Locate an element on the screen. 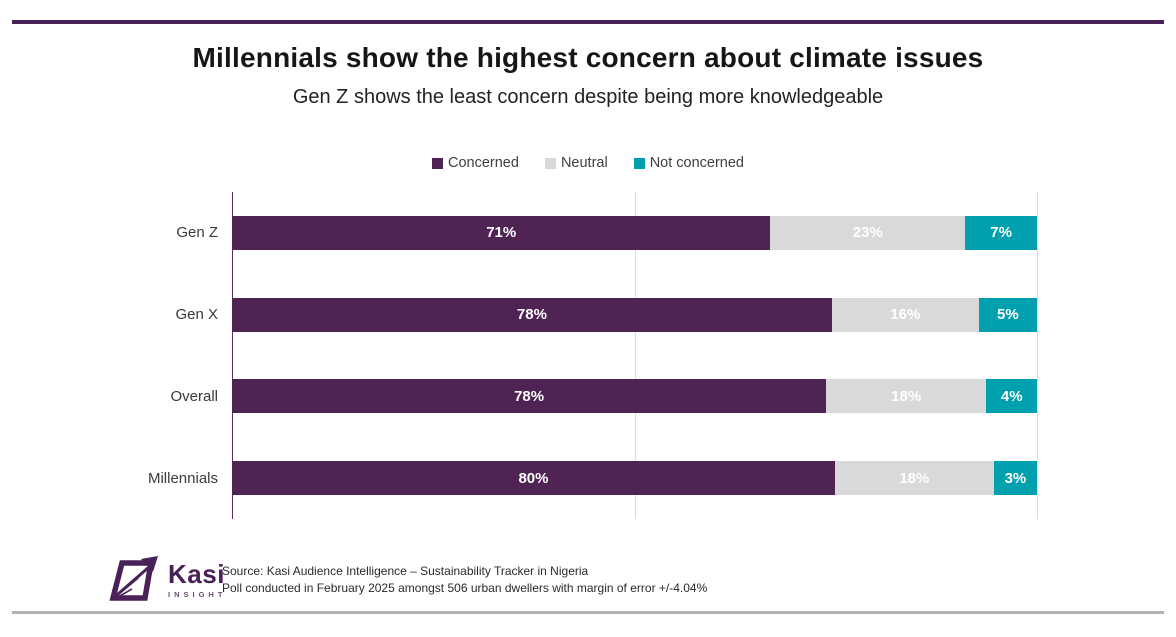  bar-track: 78% 16% 5% is located at coordinates (634, 314).